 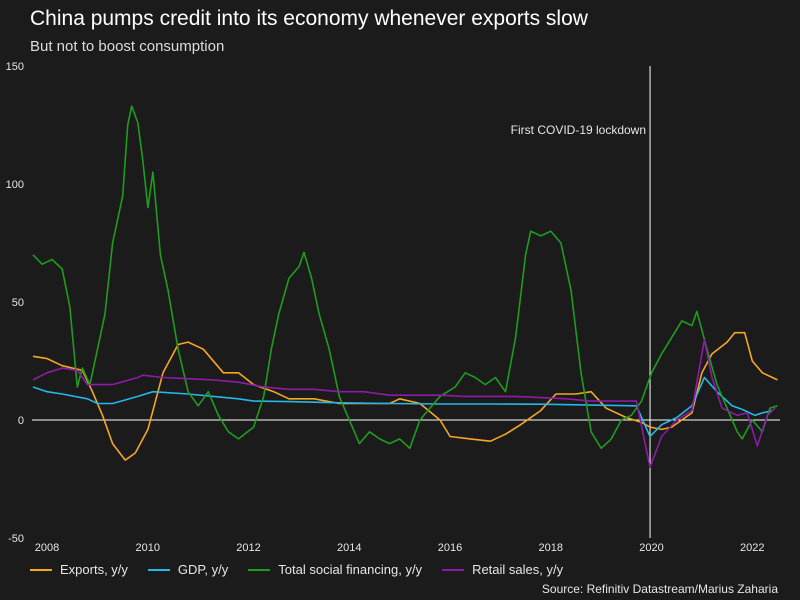 What do you see at coordinates (18, 303) in the screenshot?
I see `y-tick-label: 50` at bounding box center [18, 303].